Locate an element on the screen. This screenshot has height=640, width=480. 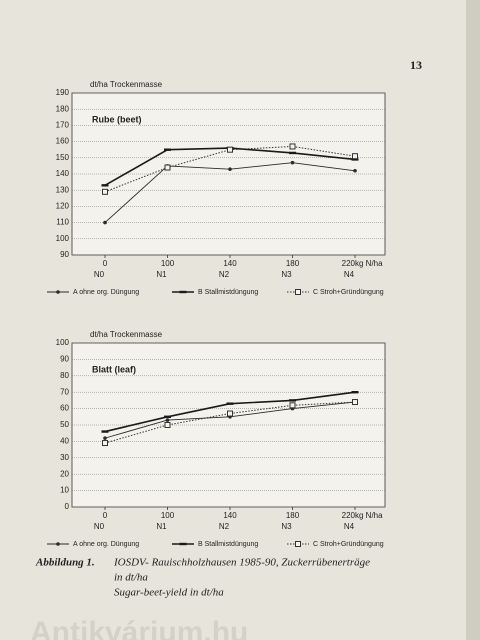
page-edge is located at coordinates (473, 320).